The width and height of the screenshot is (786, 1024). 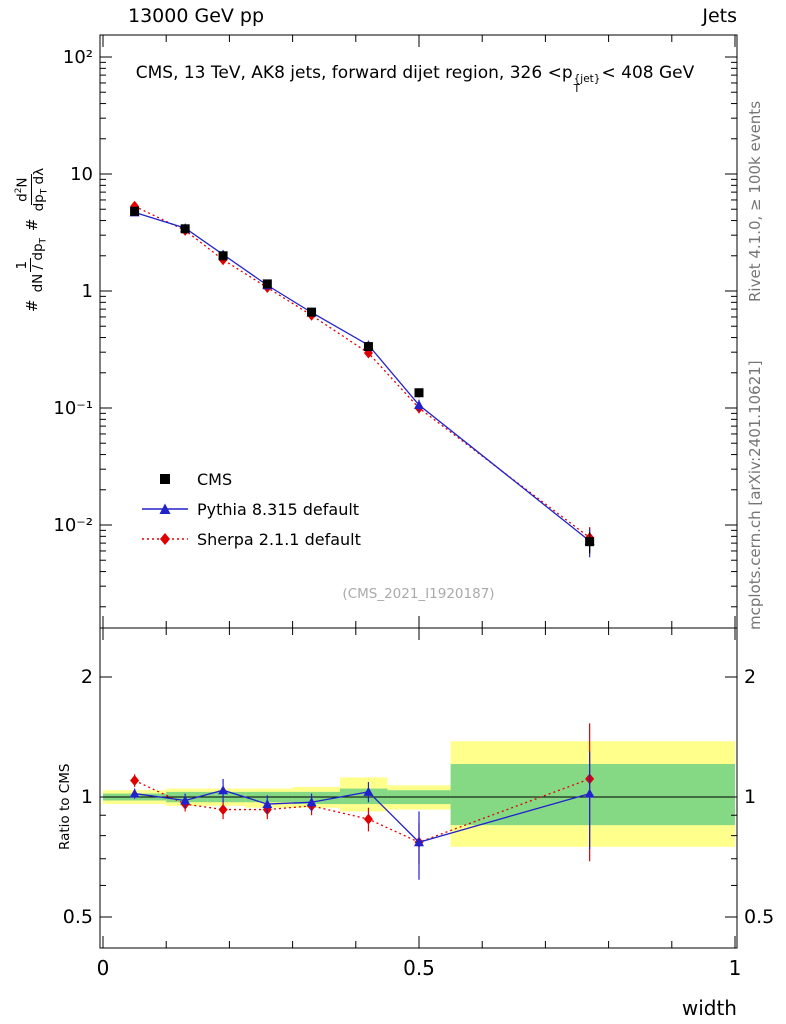 I want to click on legend-item-sherpa: Sherpa 2.1.1 default, so click(x=251, y=539).